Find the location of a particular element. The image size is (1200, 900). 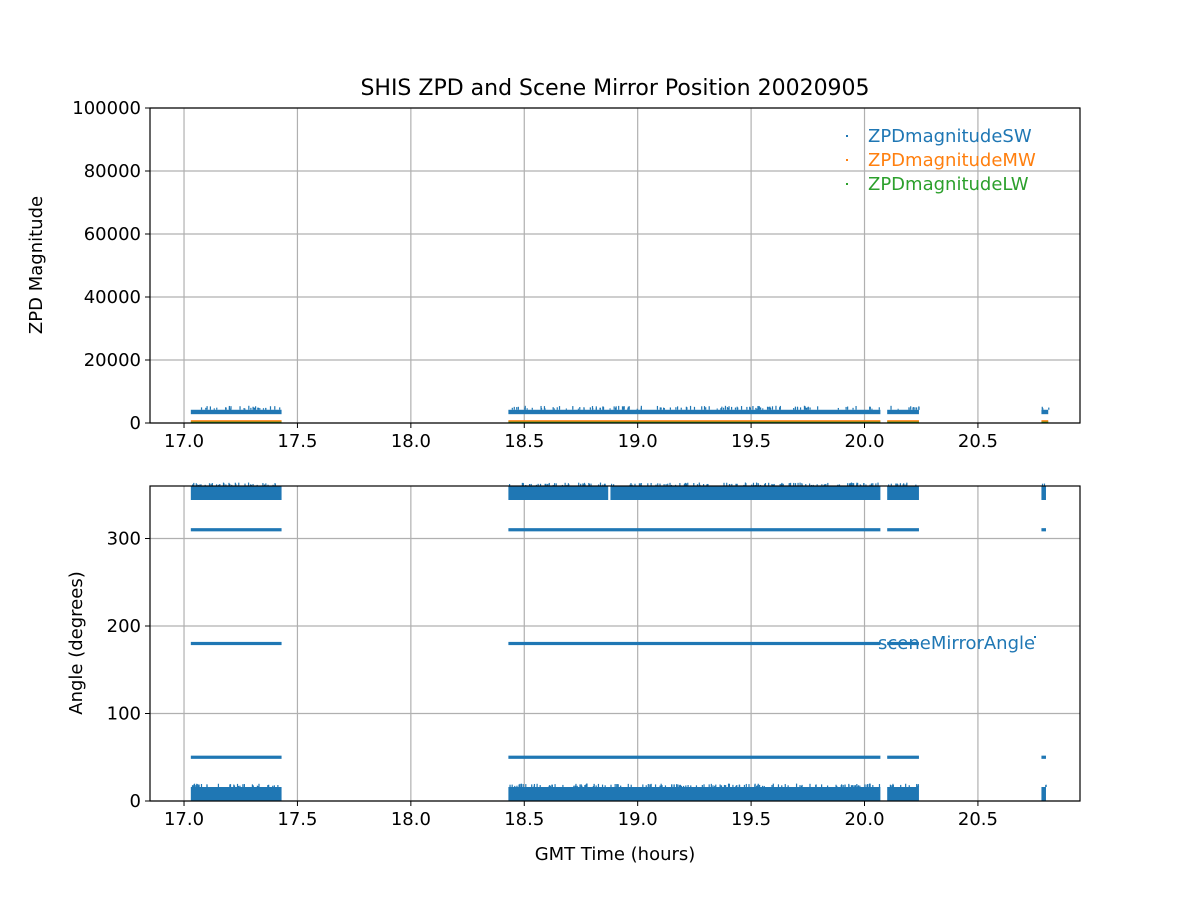

zpd-data-points is located at coordinates (620, 414).